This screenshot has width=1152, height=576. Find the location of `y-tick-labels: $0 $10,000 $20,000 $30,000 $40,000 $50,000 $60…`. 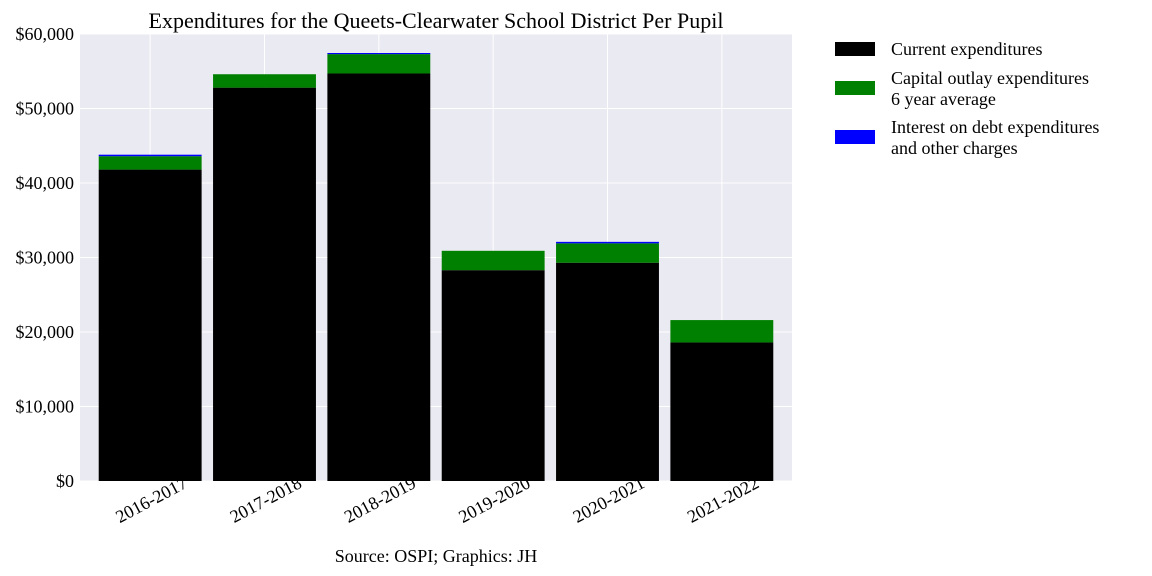

y-tick-labels: $0 $10,000 $20,000 $30,000 $40,000 $50,000 $60… is located at coordinates (45, 257).